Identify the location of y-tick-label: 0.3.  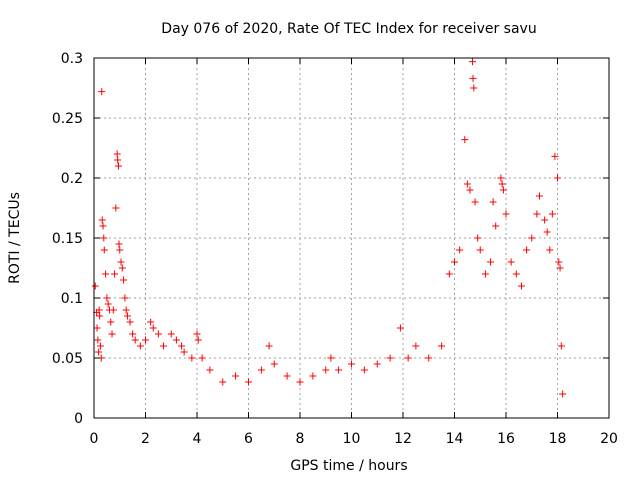
(72, 59).